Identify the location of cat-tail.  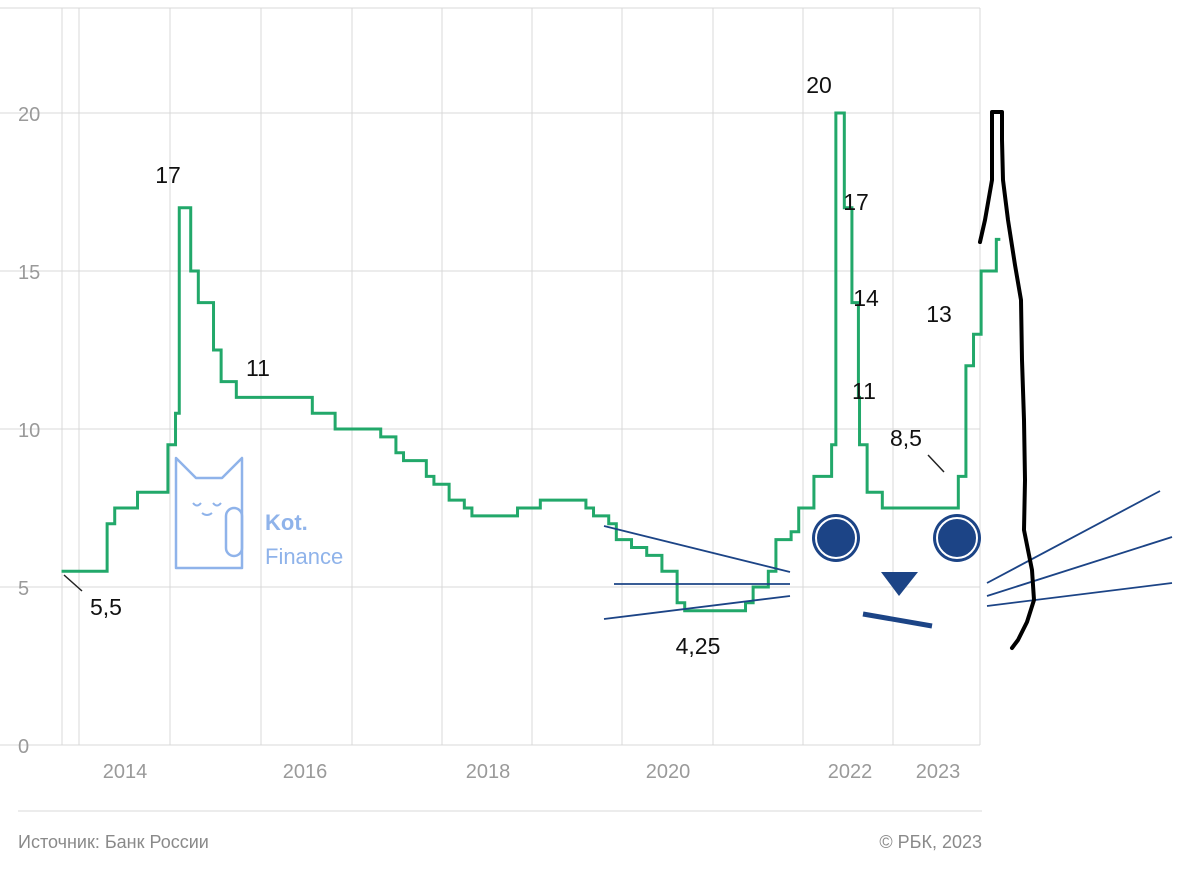
(1007, 380).